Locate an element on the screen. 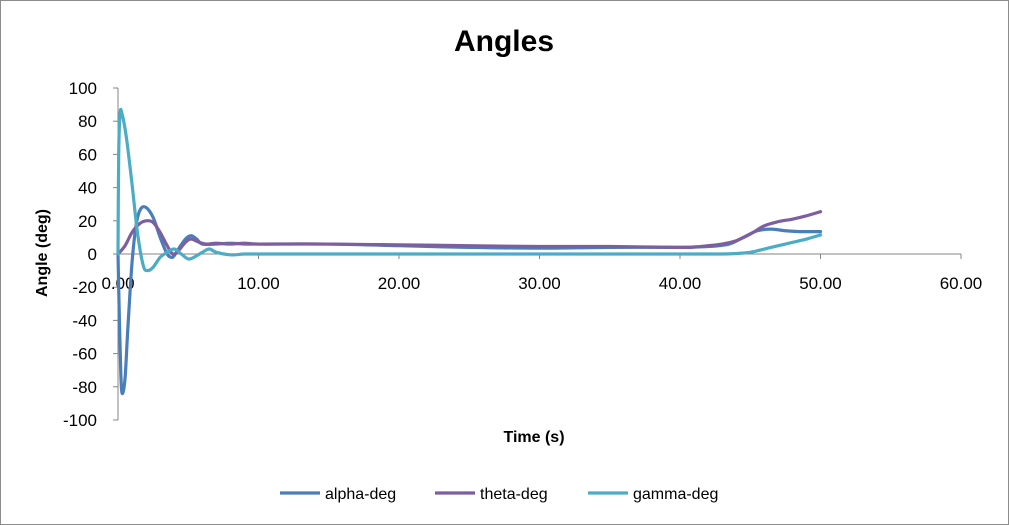  y-axis-title: Angle (deg) is located at coordinates (42, 253).